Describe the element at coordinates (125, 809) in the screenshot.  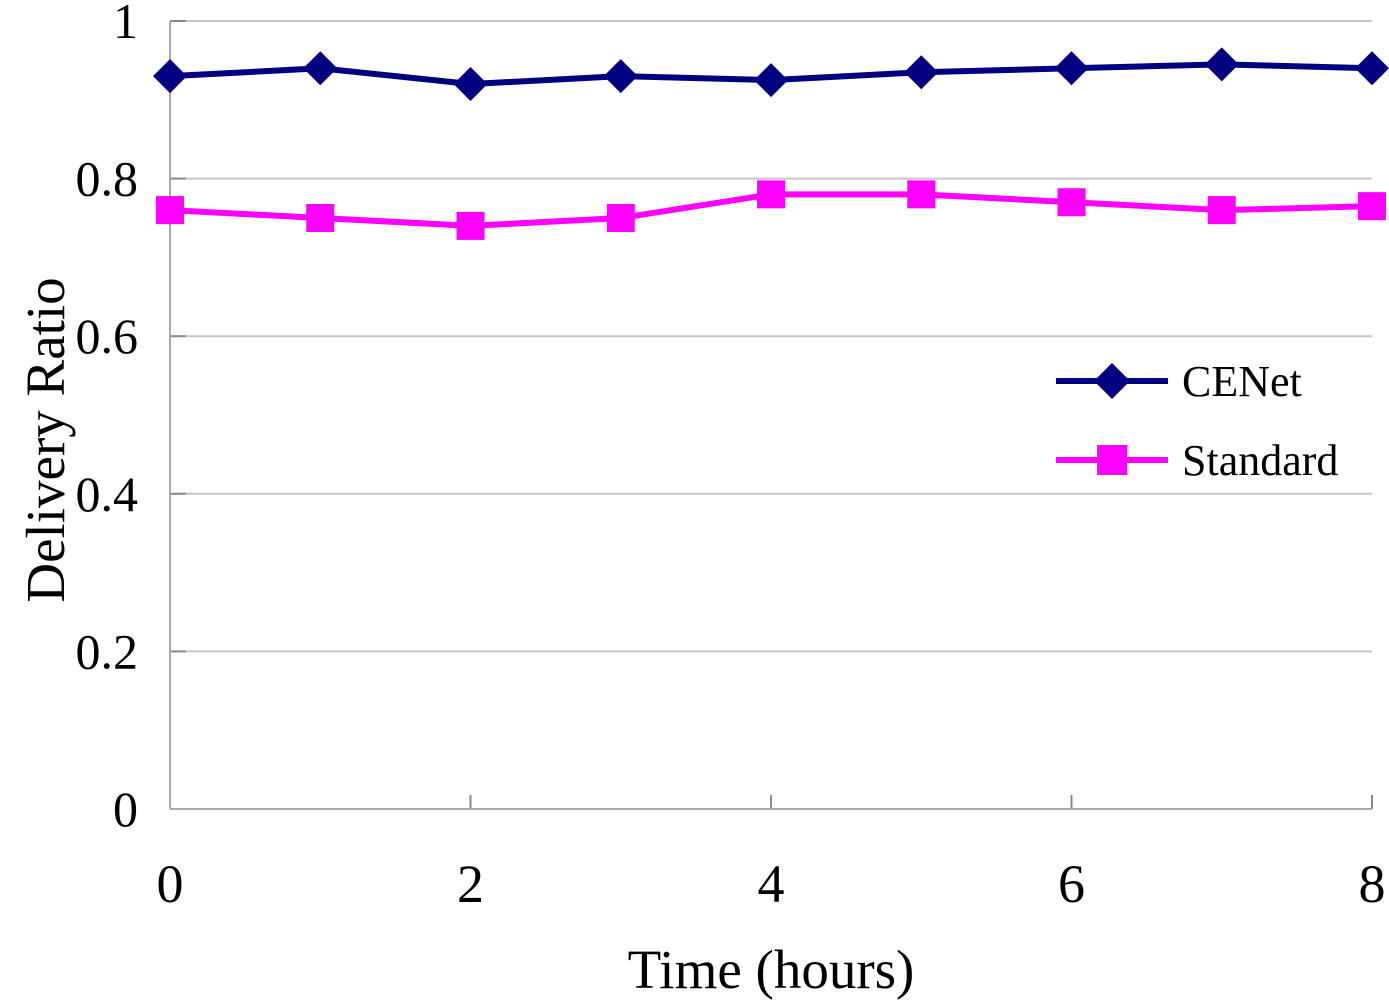
I see `y-tick-label-0: 0` at that location.